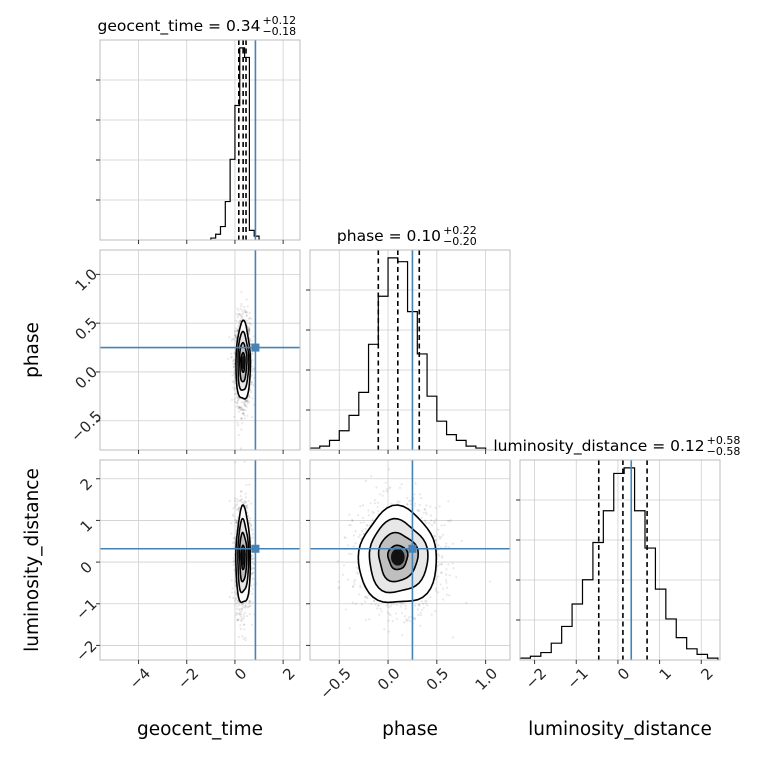 This screenshot has height=760, width=760. I want to click on title-phase: phase = 0.10, so click(389, 236).